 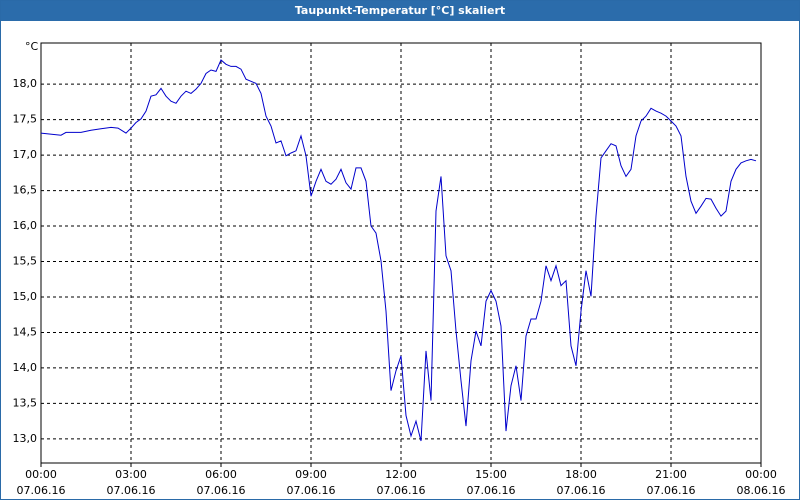 What do you see at coordinates (131, 474) in the screenshot?
I see `x-tick-label: 03:00` at bounding box center [131, 474].